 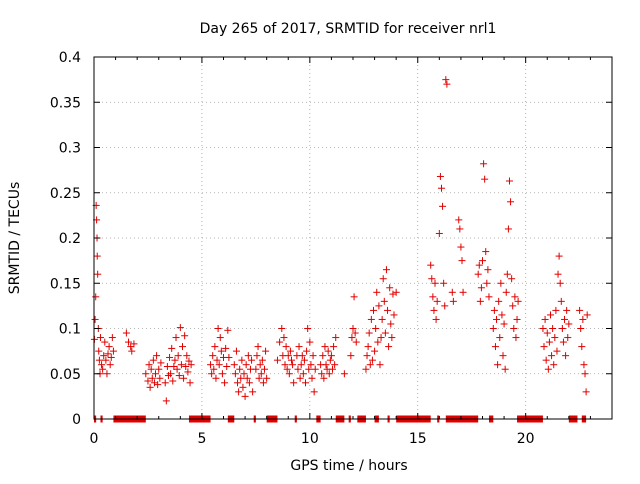 What do you see at coordinates (70, 330) in the screenshot?
I see `y-tick-label: 0.1` at bounding box center [70, 330].